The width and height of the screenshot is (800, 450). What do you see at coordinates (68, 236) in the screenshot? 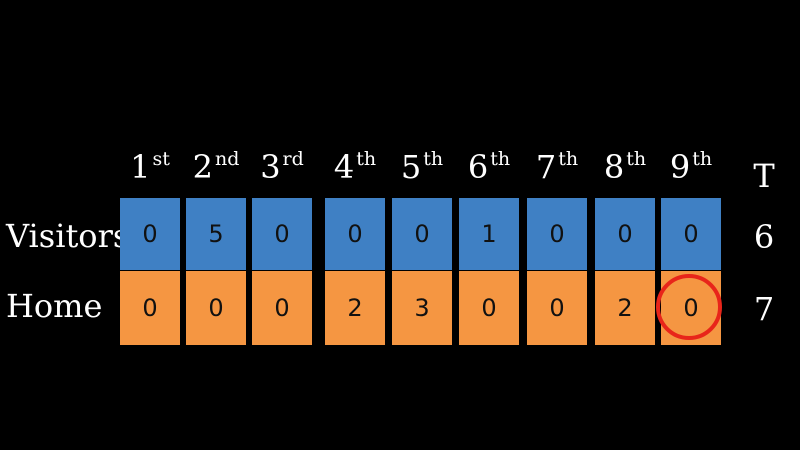
I see `row-label-visitors: Visitors` at bounding box center [68, 236].